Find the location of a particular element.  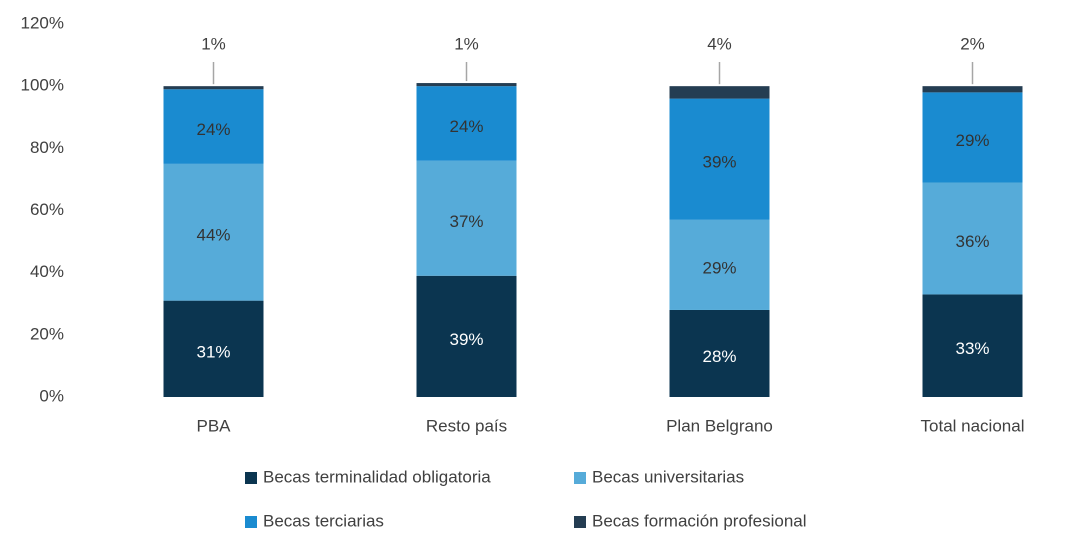

y-tick-label: 100% is located at coordinates (42, 85).